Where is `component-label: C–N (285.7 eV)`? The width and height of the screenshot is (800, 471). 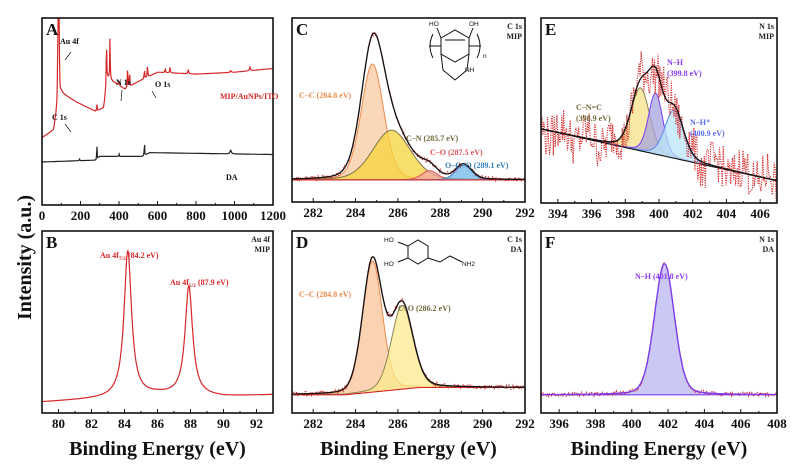 component-label: C–N (285.7 eV) is located at coordinates (432, 138).